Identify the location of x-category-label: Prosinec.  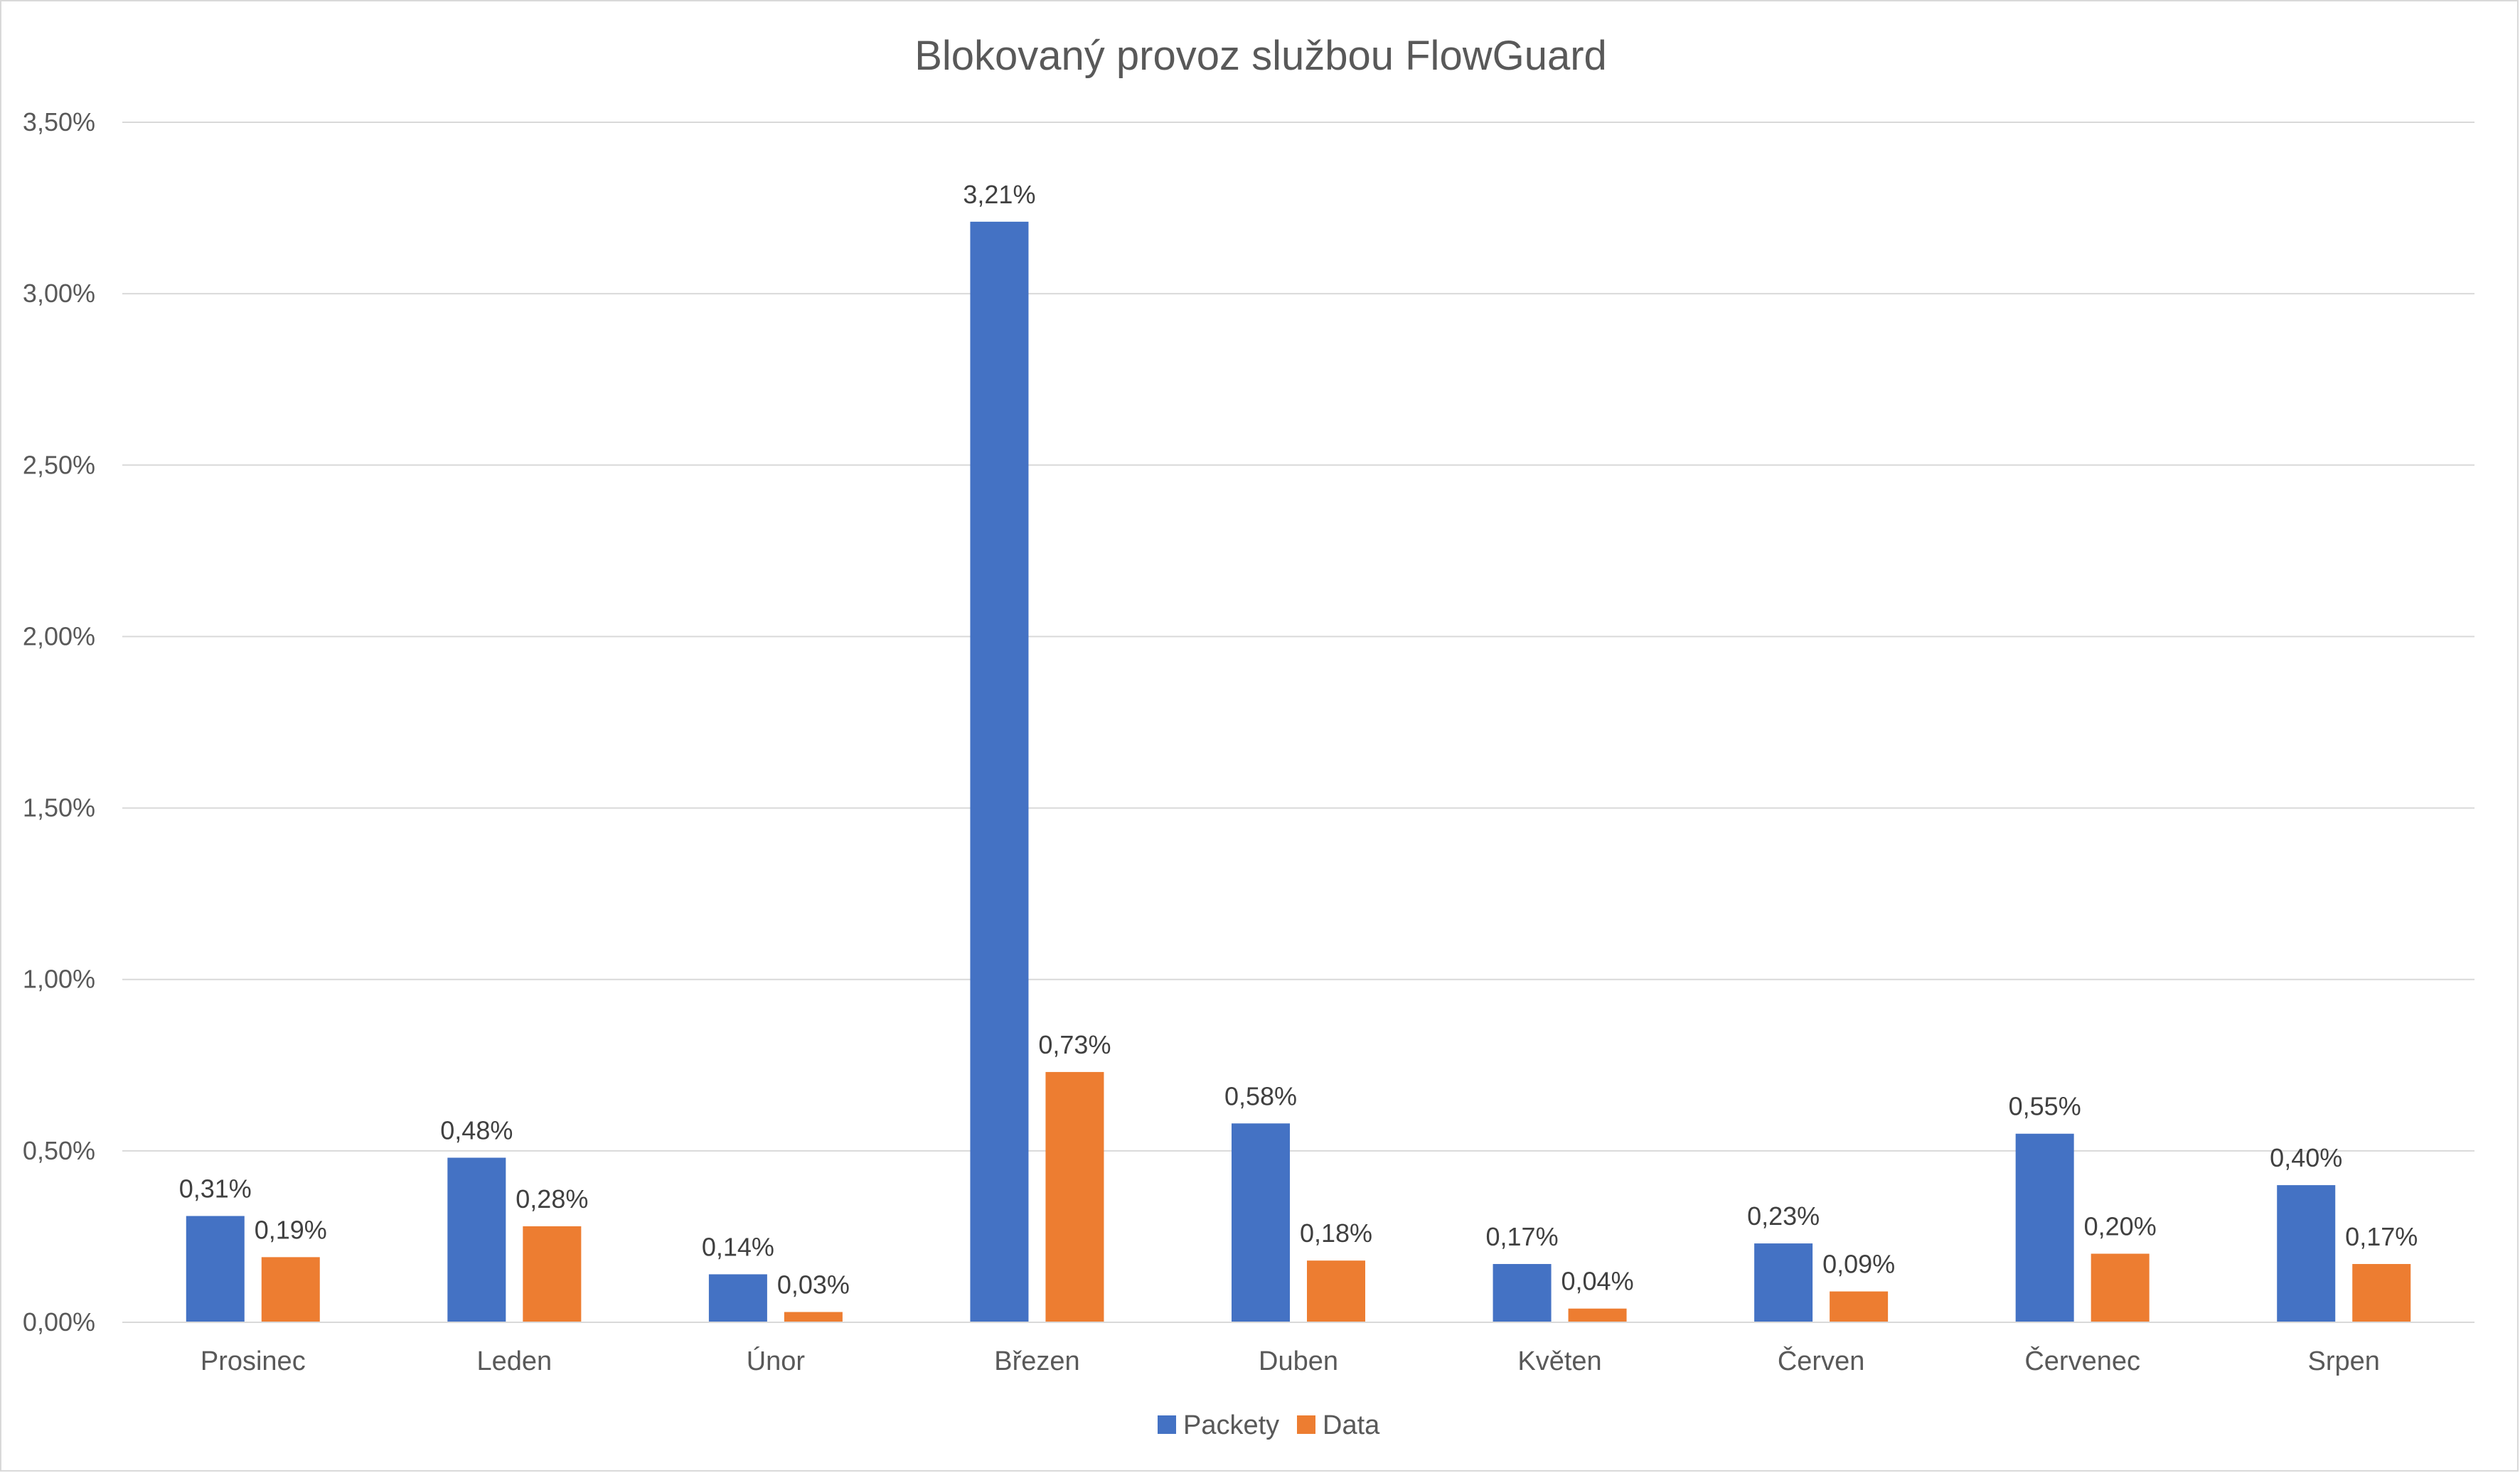
(253, 1361).